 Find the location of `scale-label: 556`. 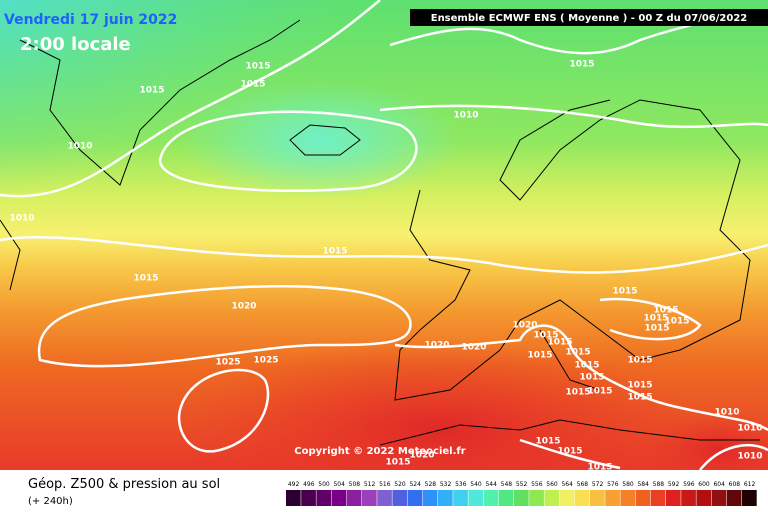

scale-label: 556 is located at coordinates (537, 484).